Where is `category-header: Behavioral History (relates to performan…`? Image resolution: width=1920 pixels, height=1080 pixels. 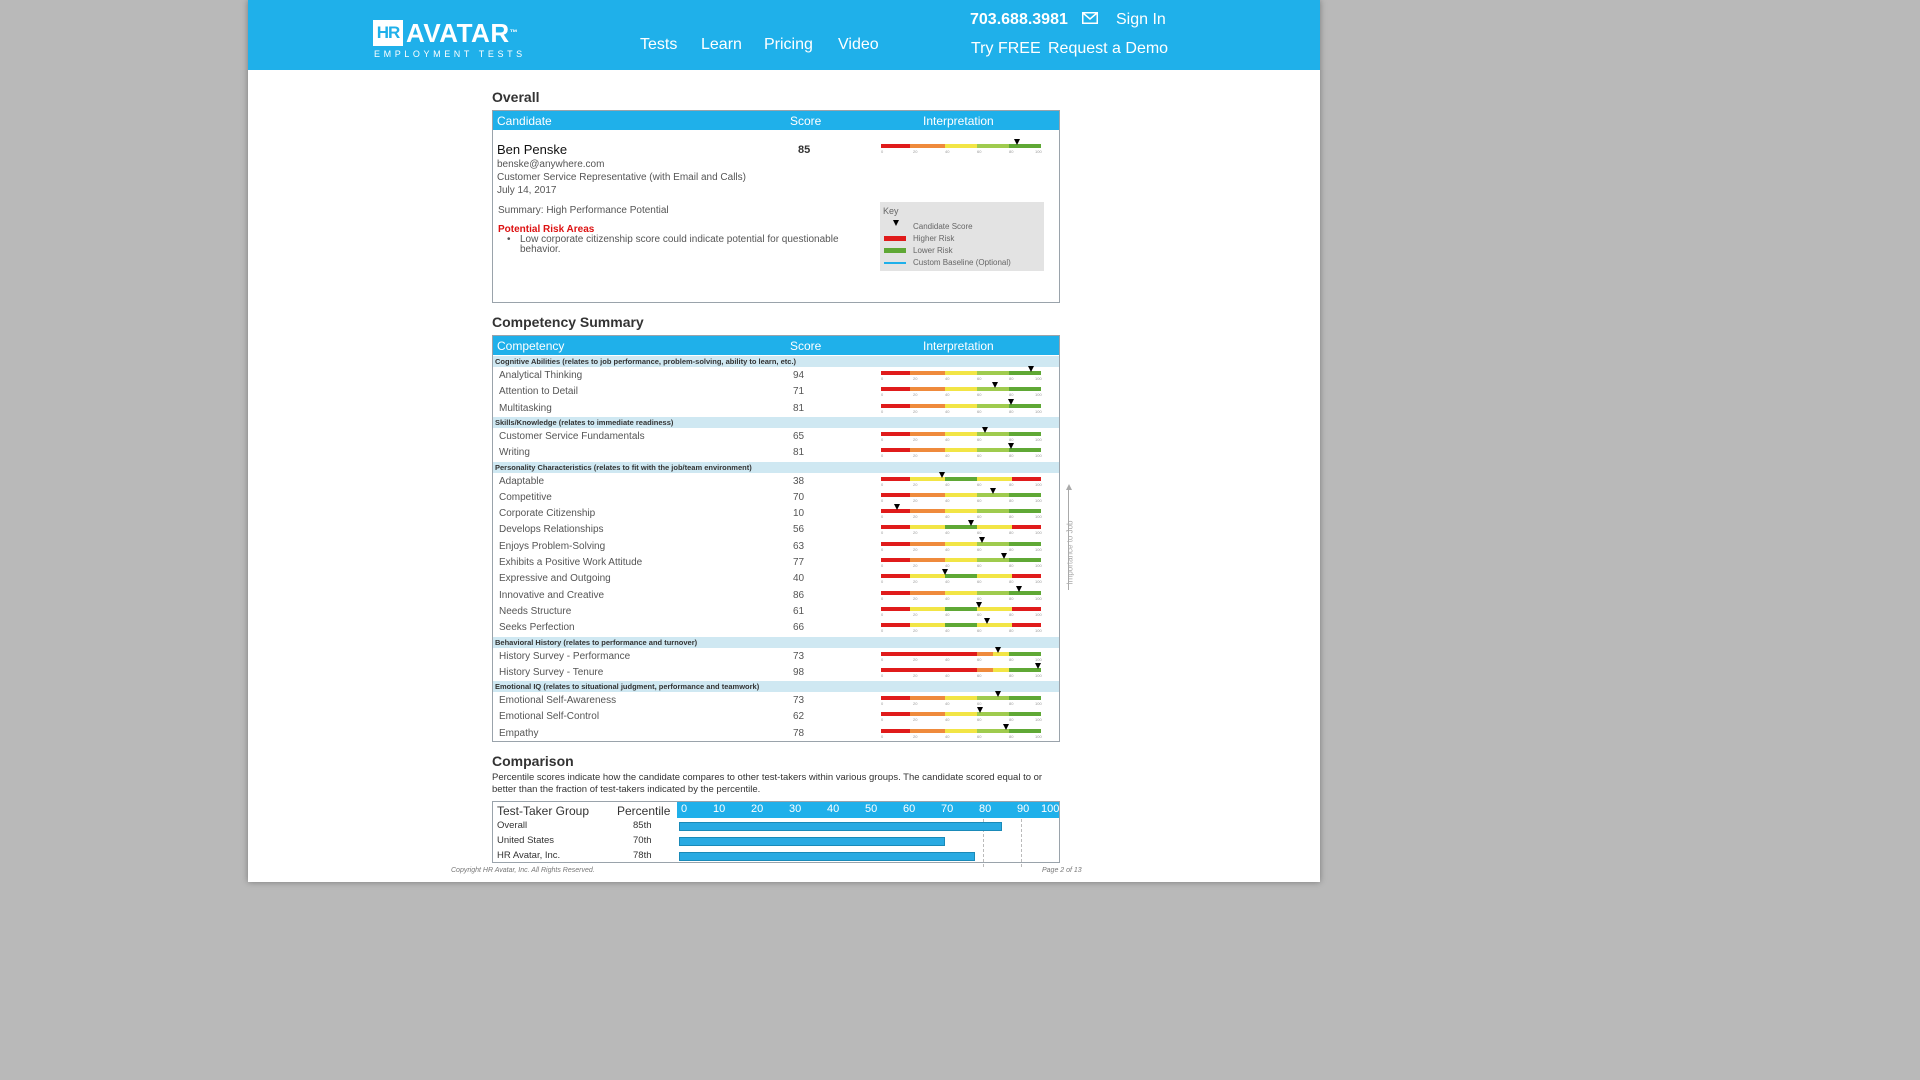 category-header: Behavioral History (relates to performan… is located at coordinates (776, 642).